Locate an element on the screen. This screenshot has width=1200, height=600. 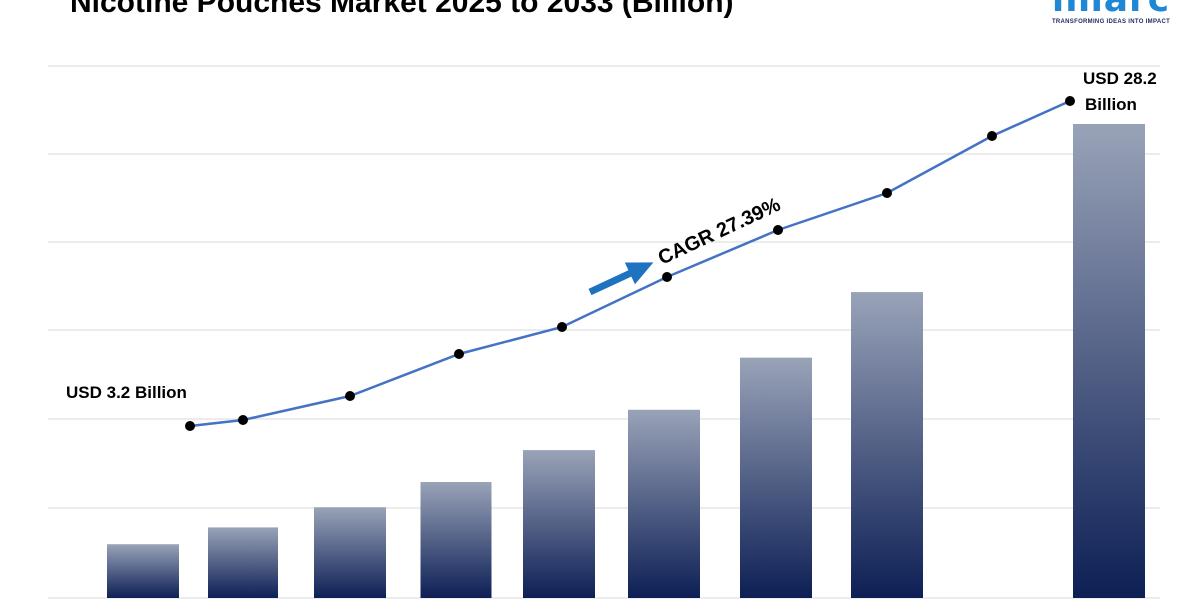
imarc-logo: imarc TRANSFORMING IDEAS INTO IMPACT is located at coordinates (1111, 12).